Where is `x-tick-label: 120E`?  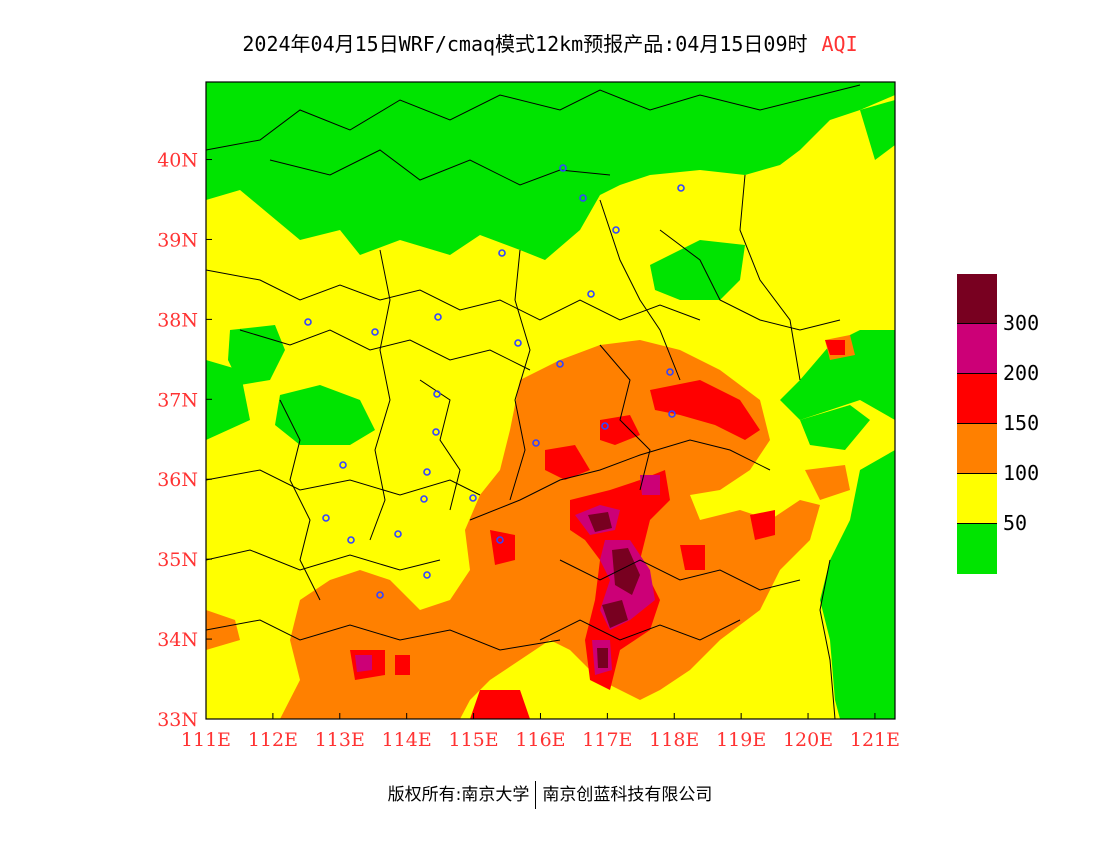 x-tick-label: 120E is located at coordinates (808, 740).